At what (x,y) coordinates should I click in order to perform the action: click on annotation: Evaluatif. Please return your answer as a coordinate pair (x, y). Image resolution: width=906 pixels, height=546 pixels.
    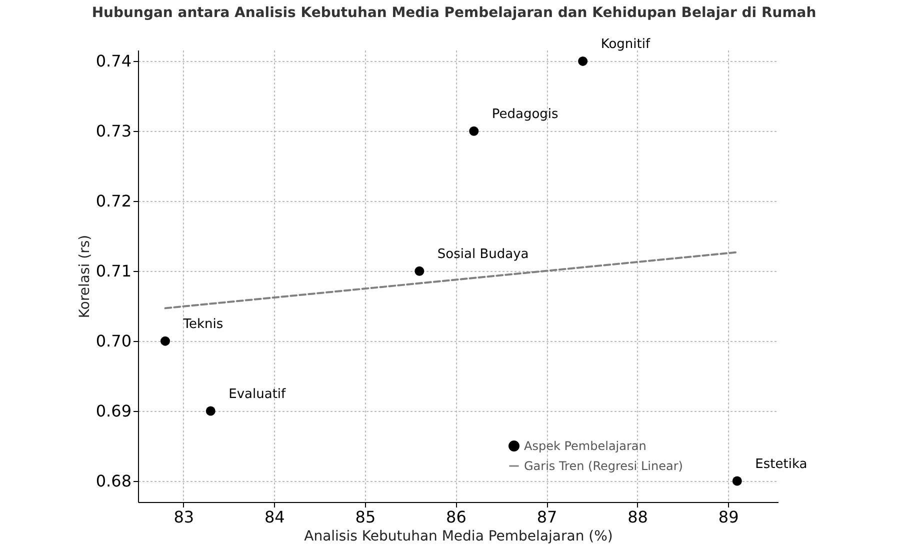
    Looking at the image, I should click on (257, 394).